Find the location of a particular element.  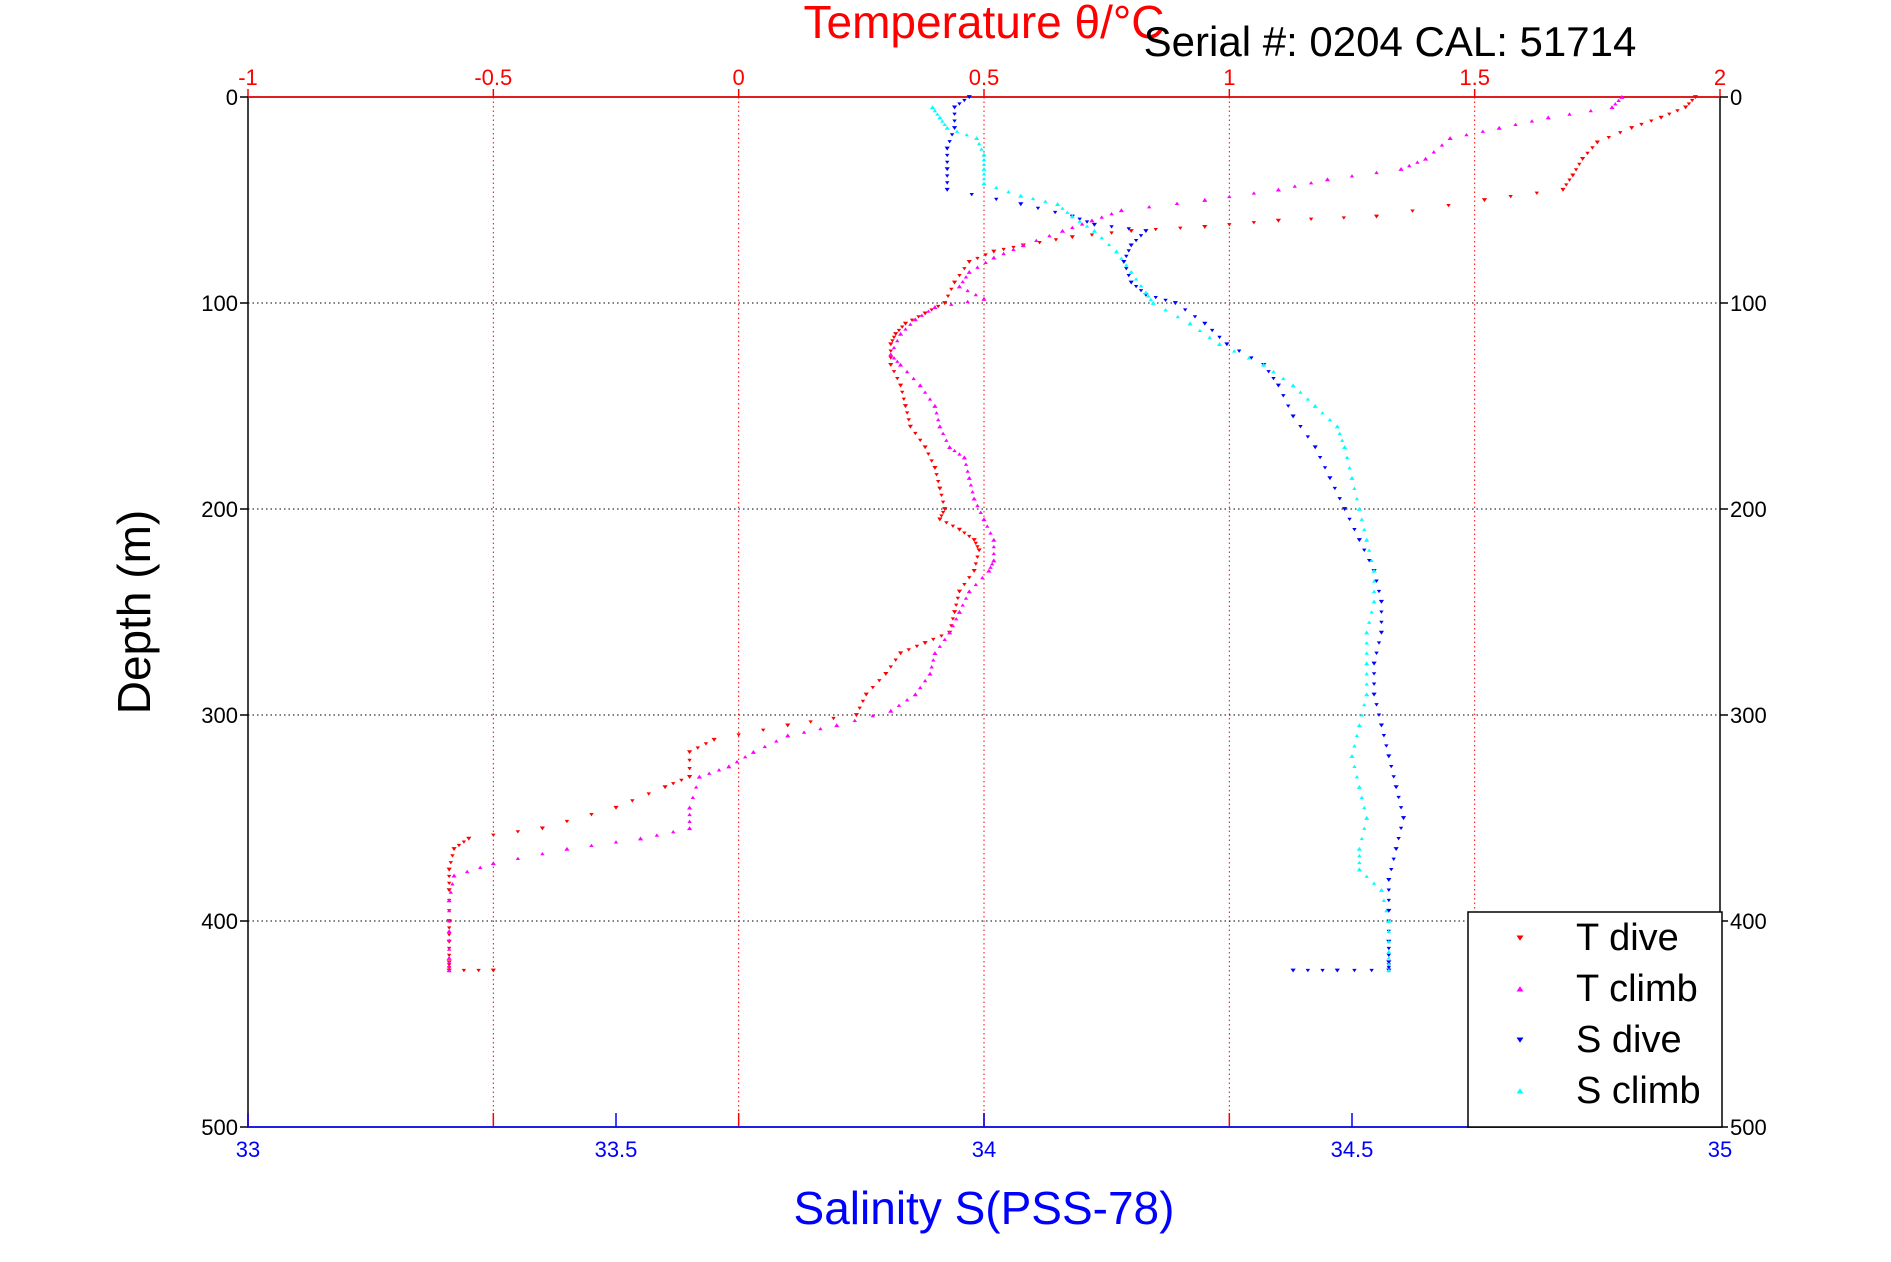

y-axis-label: Depth (m) is located at coordinates (134, 612).